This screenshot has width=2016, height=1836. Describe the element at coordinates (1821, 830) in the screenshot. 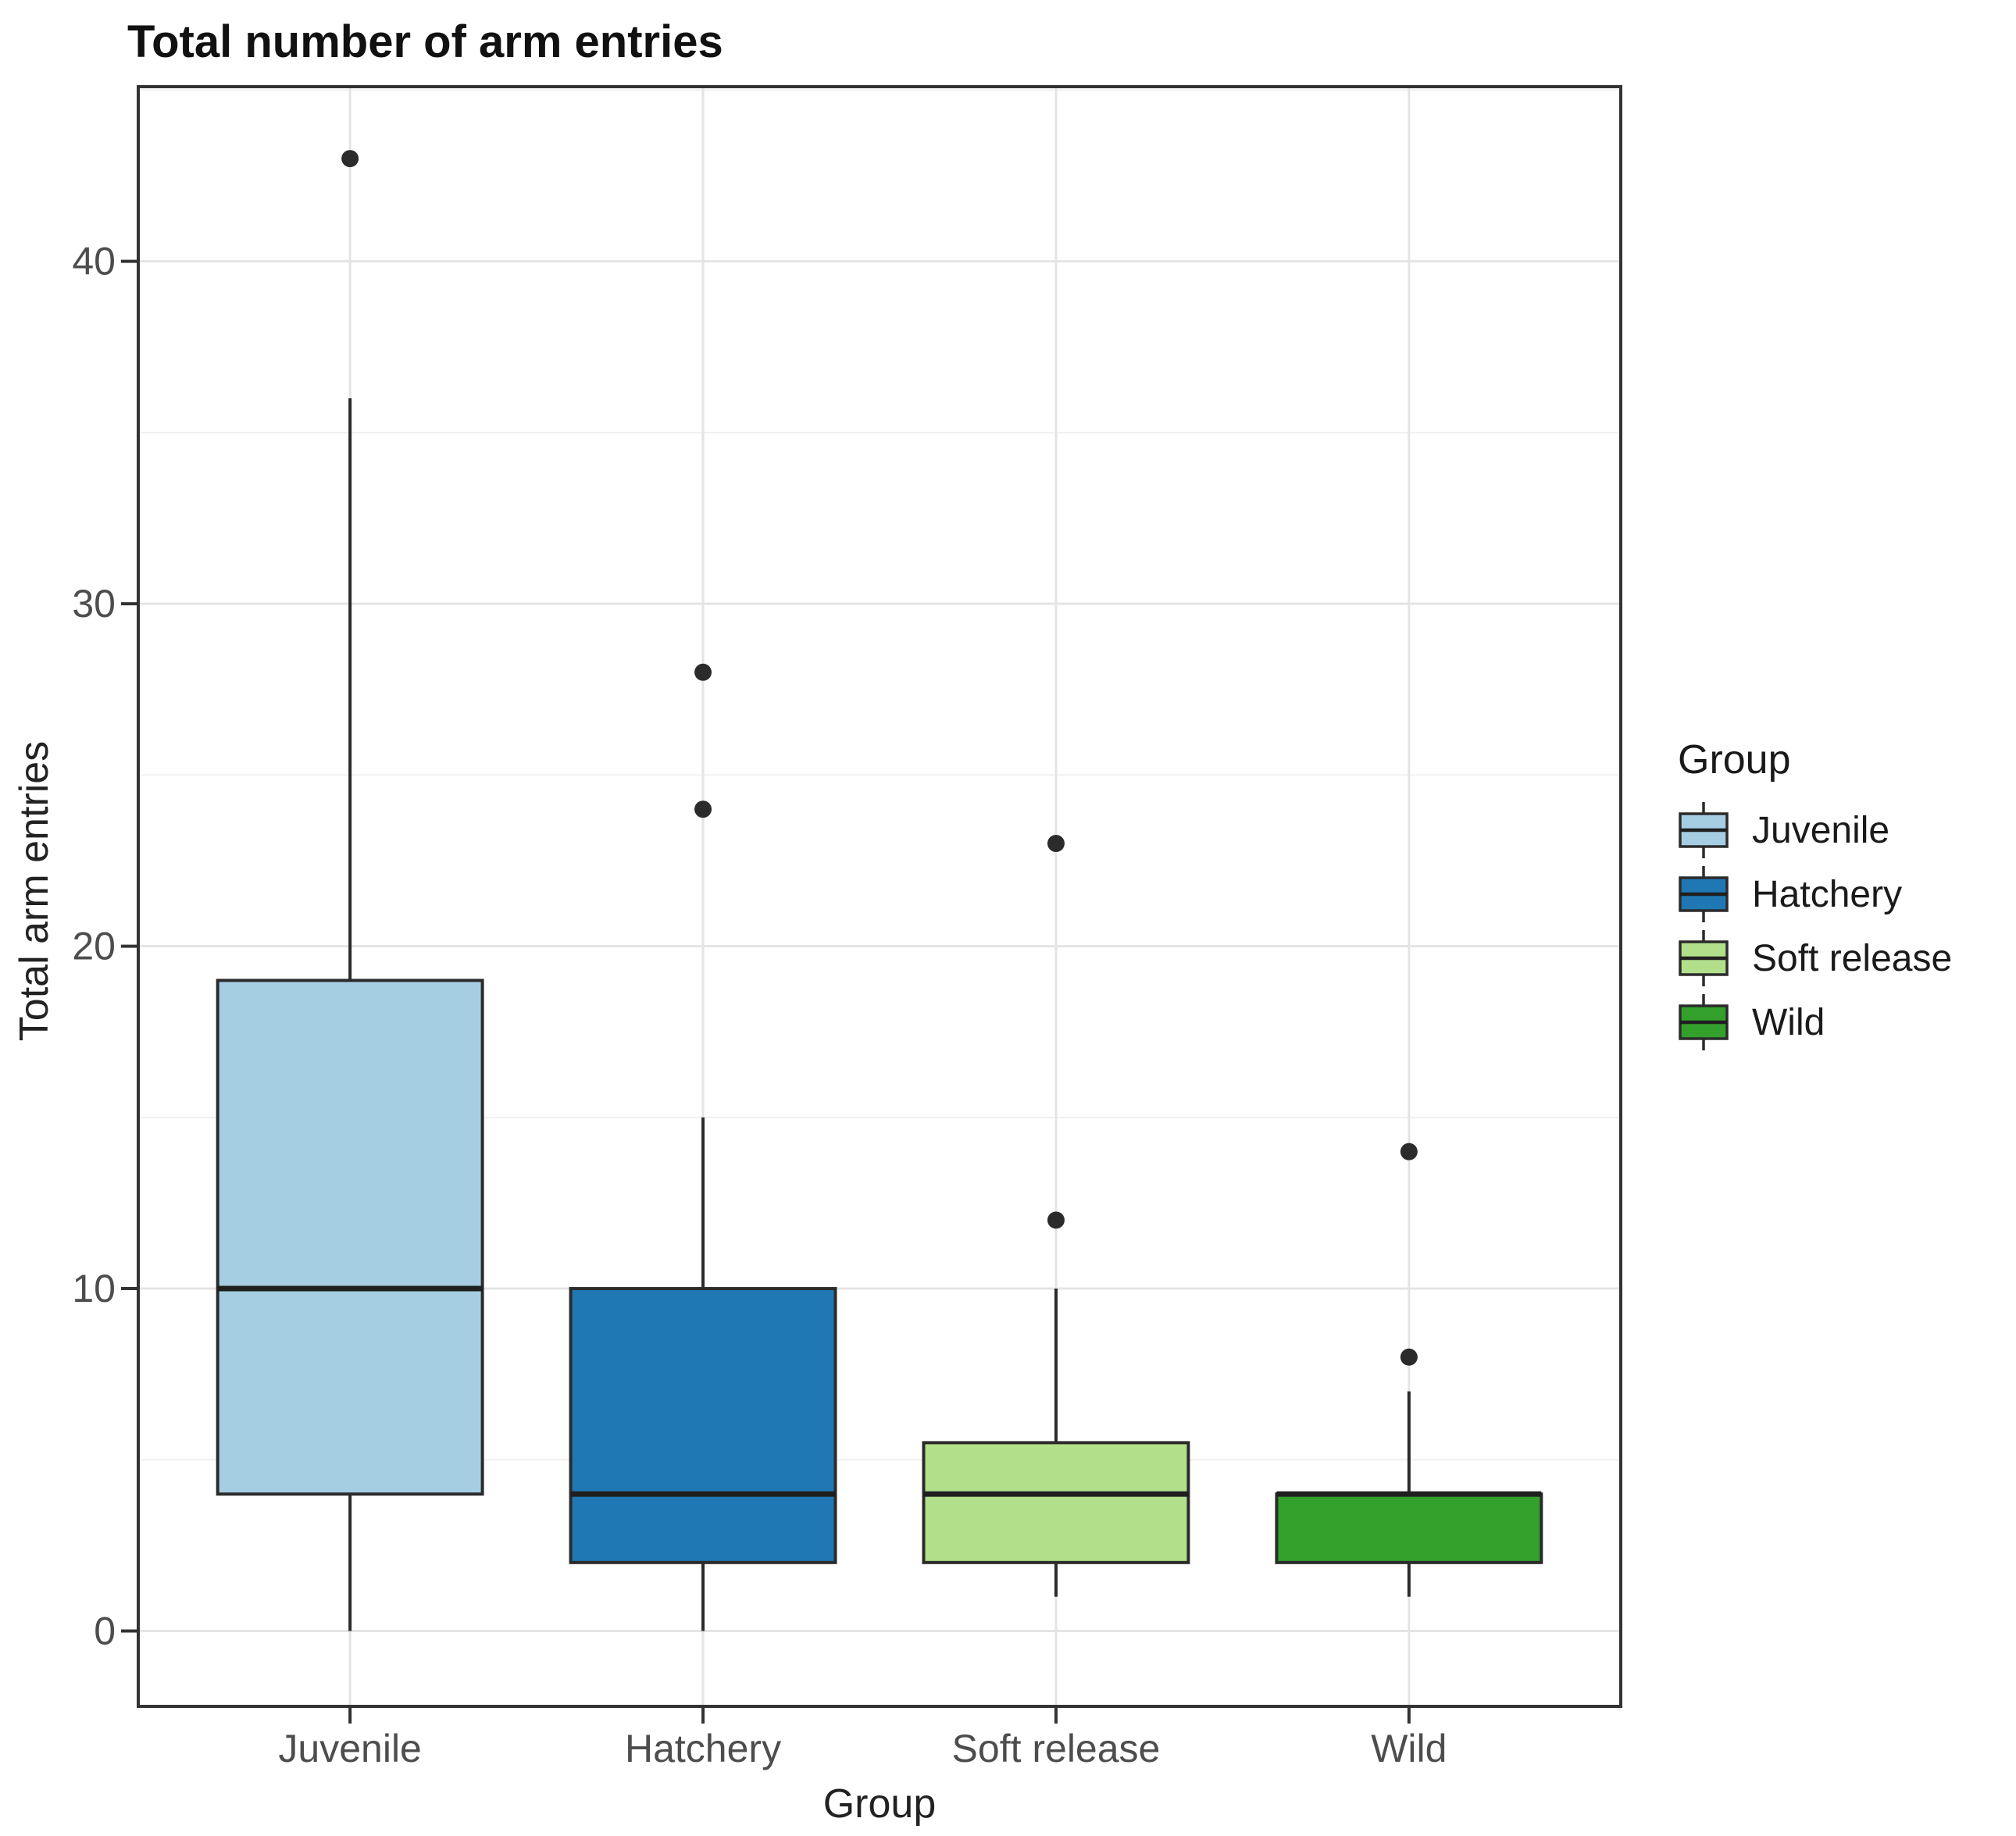

I see `legend-item-label: Juvenile` at that location.